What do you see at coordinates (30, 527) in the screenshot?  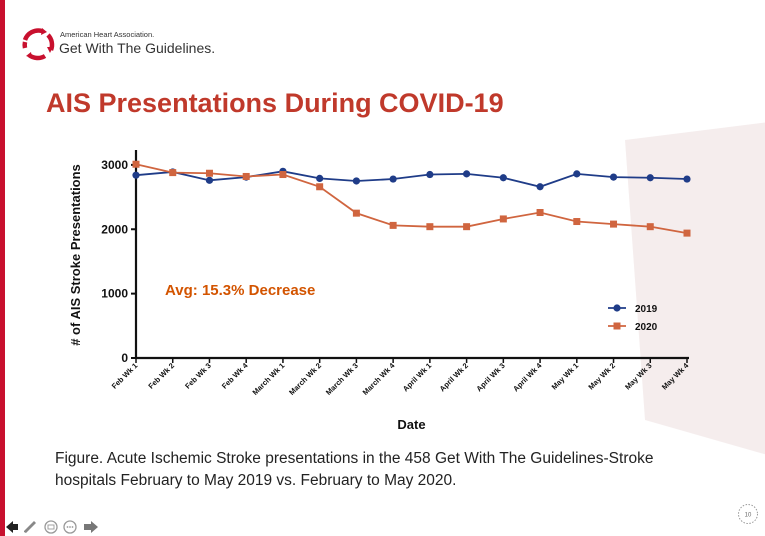 I see `pen-icon` at bounding box center [30, 527].